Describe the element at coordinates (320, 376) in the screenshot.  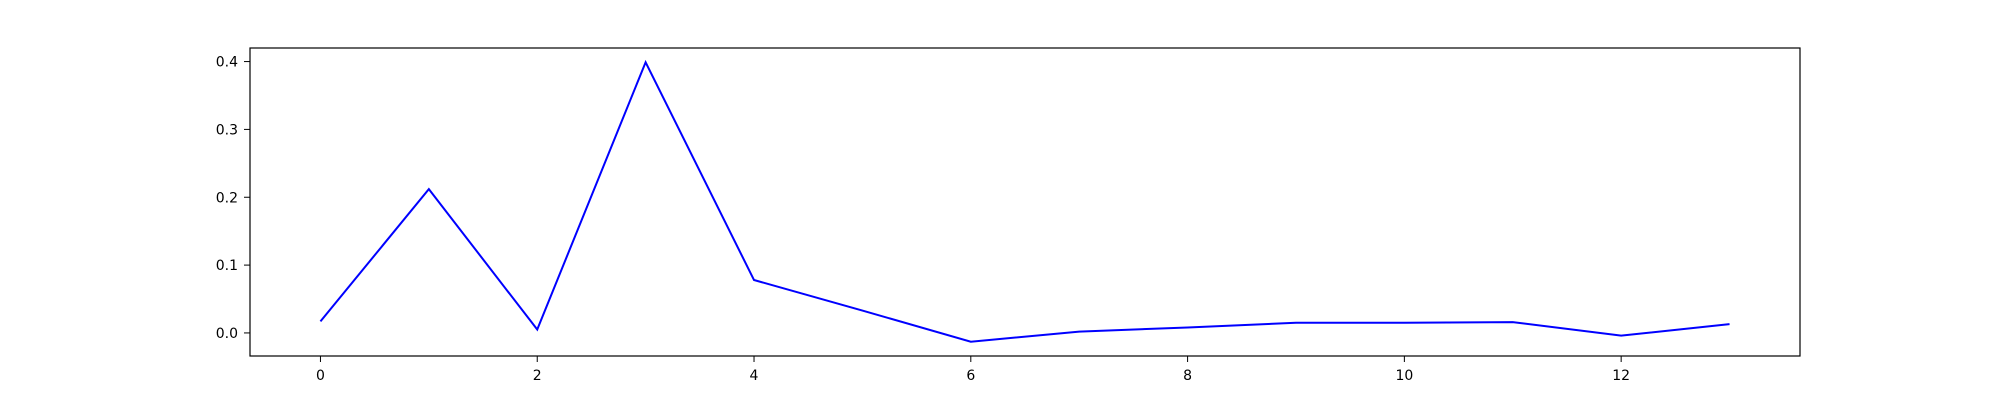
I see `x-tick-label: 0` at that location.